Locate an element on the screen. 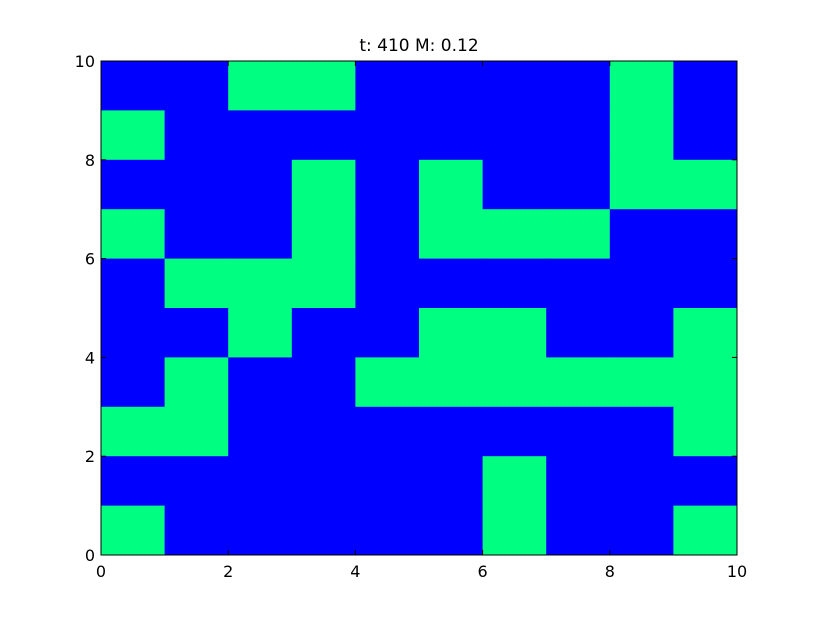 The height and width of the screenshot is (621, 817). x-tick-label: 6 is located at coordinates (483, 571).